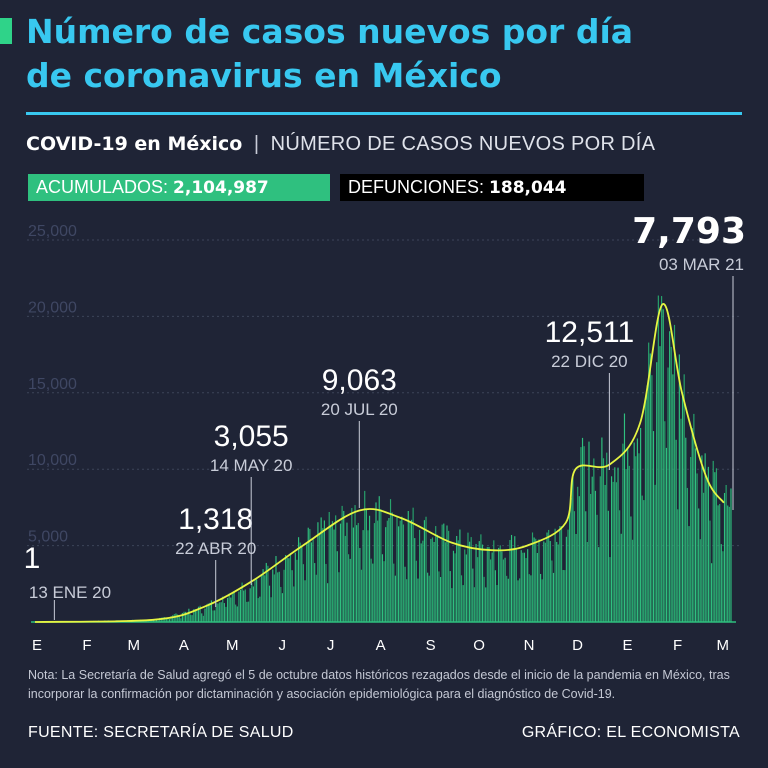  I want to click on y-tick-label: 20,000, so click(52, 307).